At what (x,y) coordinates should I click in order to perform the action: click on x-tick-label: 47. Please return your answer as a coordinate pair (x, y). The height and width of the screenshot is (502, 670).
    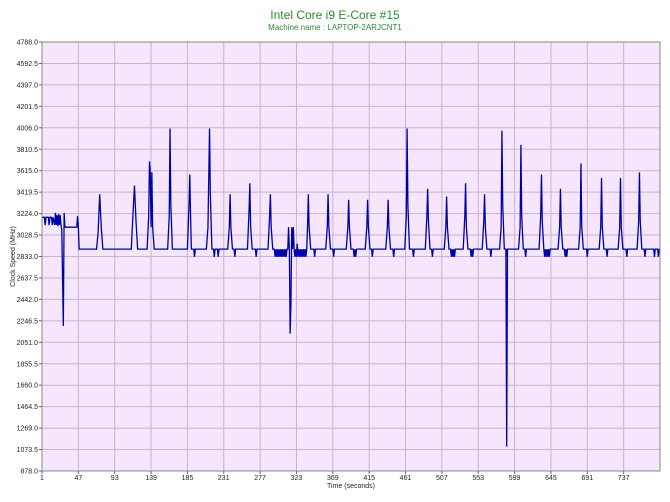
    Looking at the image, I should click on (78, 478).